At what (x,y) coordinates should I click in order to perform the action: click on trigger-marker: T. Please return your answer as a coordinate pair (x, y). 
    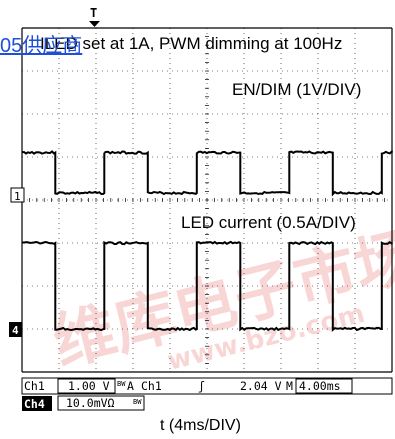
    Looking at the image, I should click on (94, 16).